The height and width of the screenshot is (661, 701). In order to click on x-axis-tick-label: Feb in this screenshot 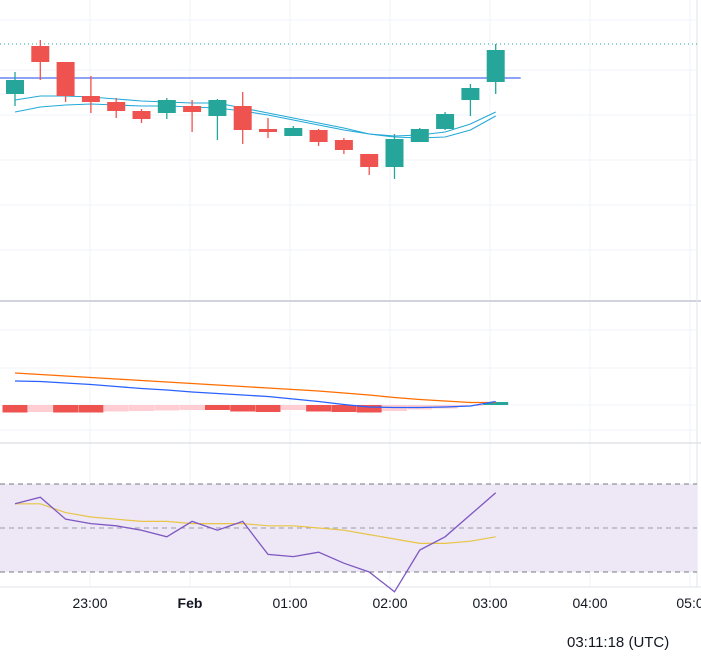, I will do `click(190, 603)`.